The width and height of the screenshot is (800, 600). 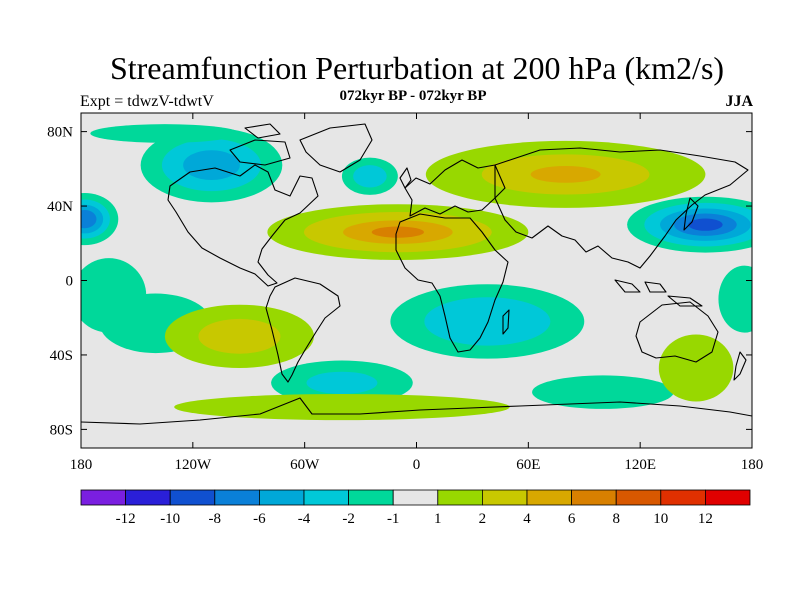 I want to click on region-nw-pacific-low, so click(x=689, y=224).